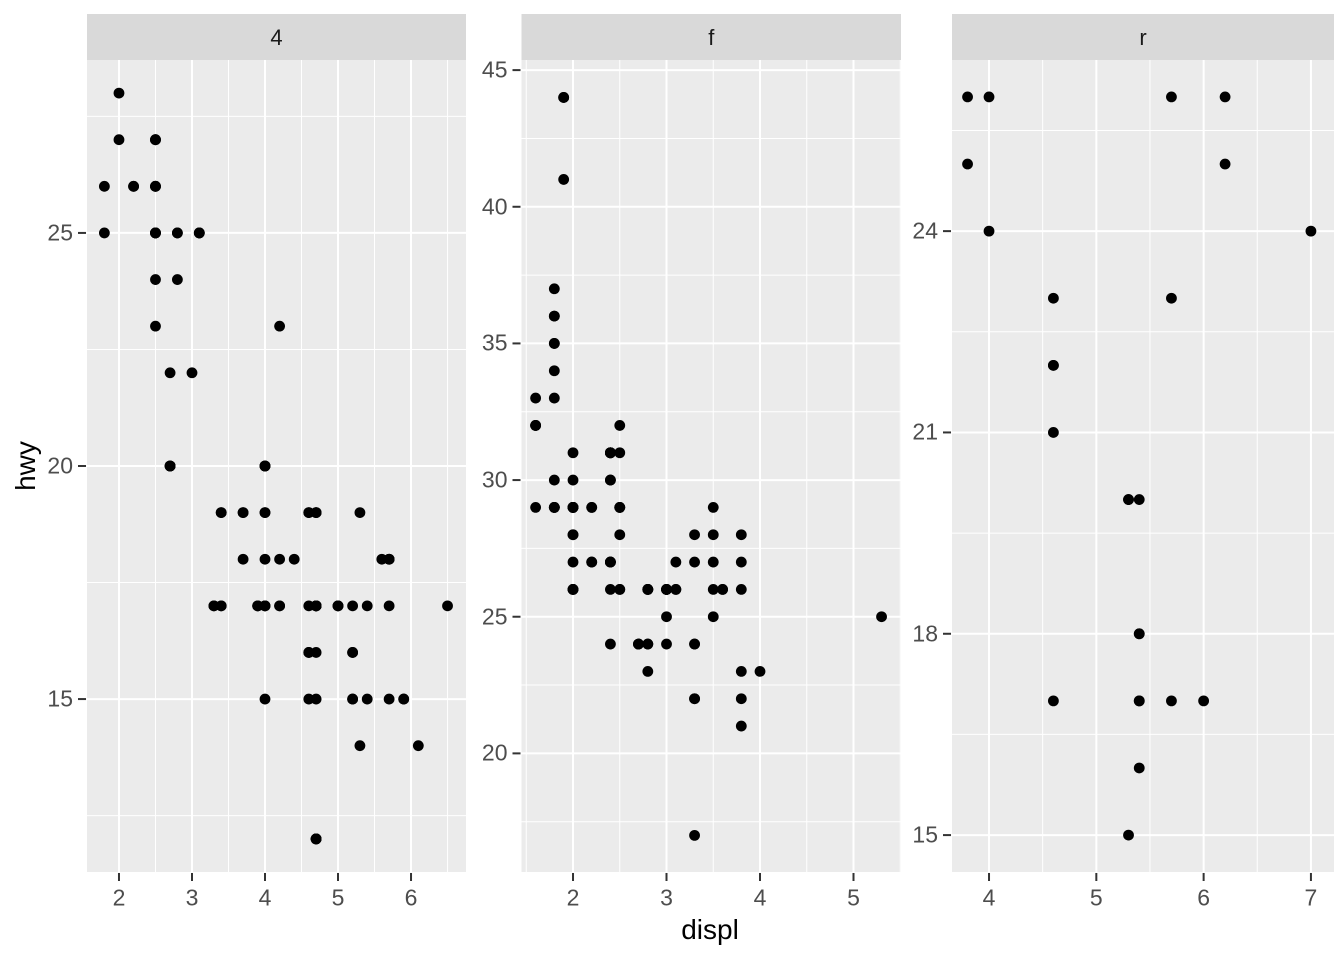 This screenshot has width=1344, height=960. Describe the element at coordinates (494, 206) in the screenshot. I see `y-tick-label: 40` at that location.